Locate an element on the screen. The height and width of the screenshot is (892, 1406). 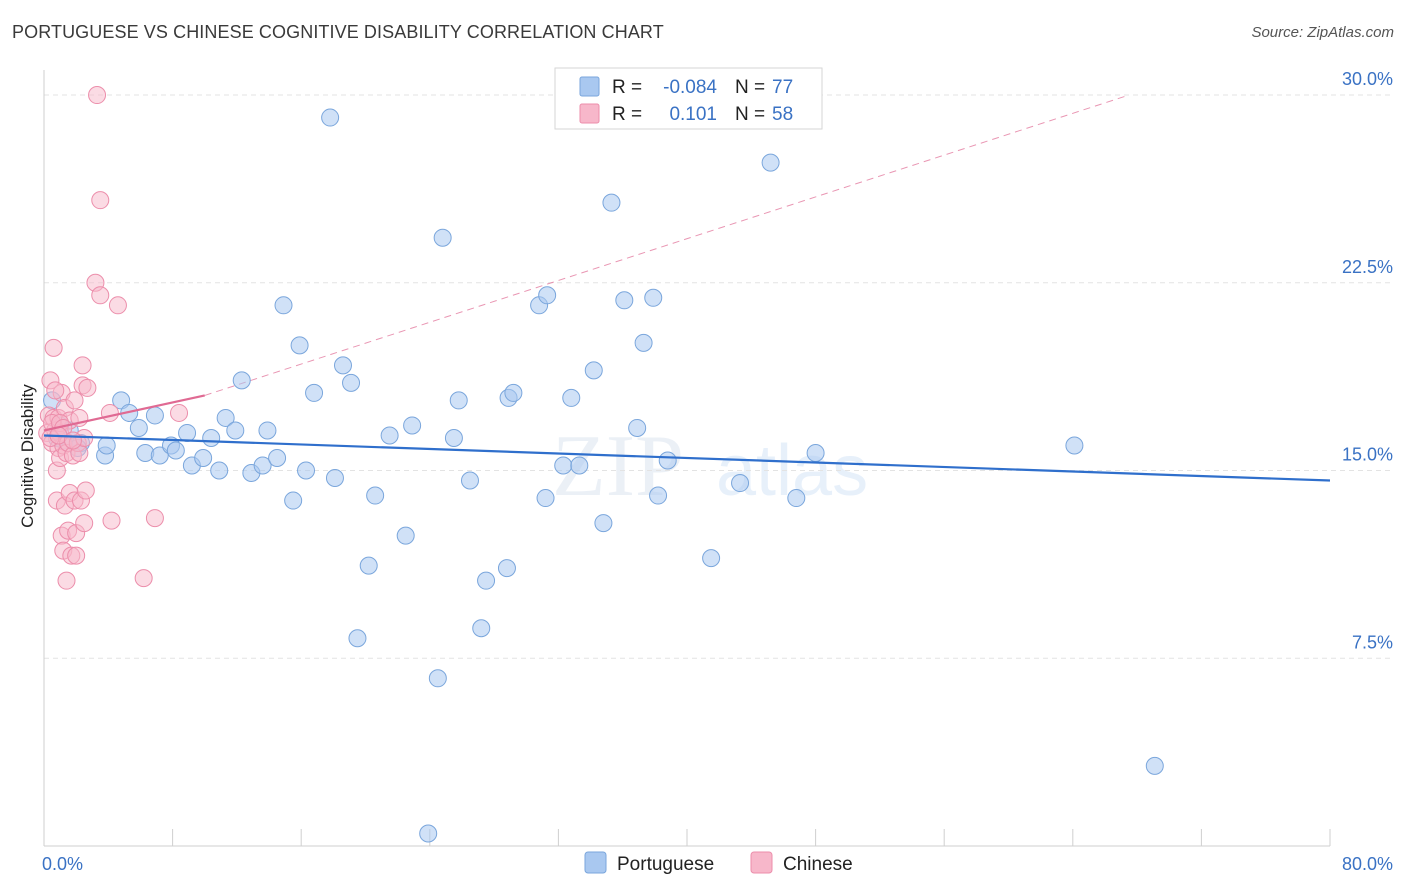
stats-legend: R = -0.084 N = 77 R = 0.101 N = 58 is located at coordinates (688, 98).